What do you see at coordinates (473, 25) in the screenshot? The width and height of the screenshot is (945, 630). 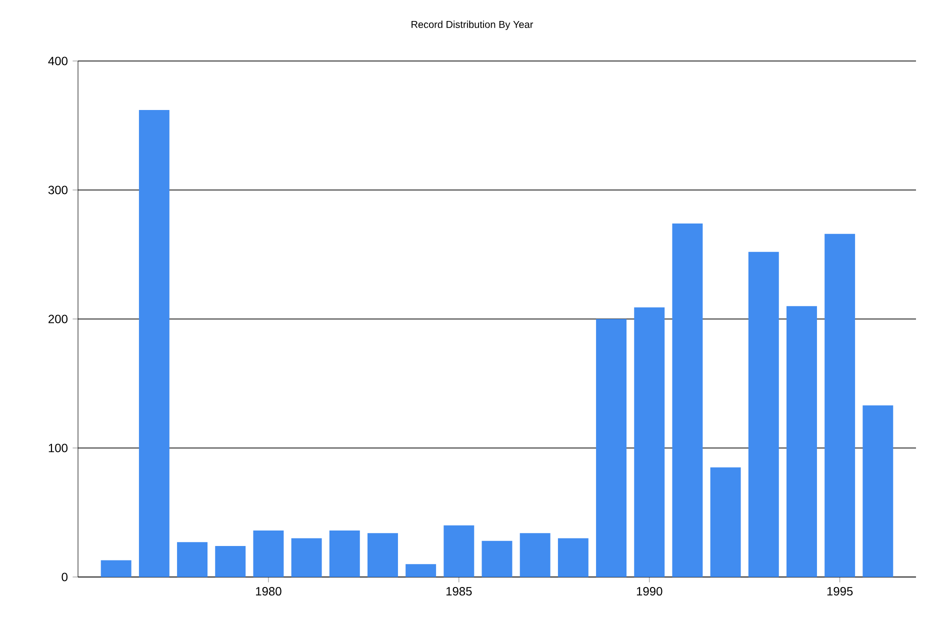 I see `chart-title: Record Distribution By Year` at bounding box center [473, 25].